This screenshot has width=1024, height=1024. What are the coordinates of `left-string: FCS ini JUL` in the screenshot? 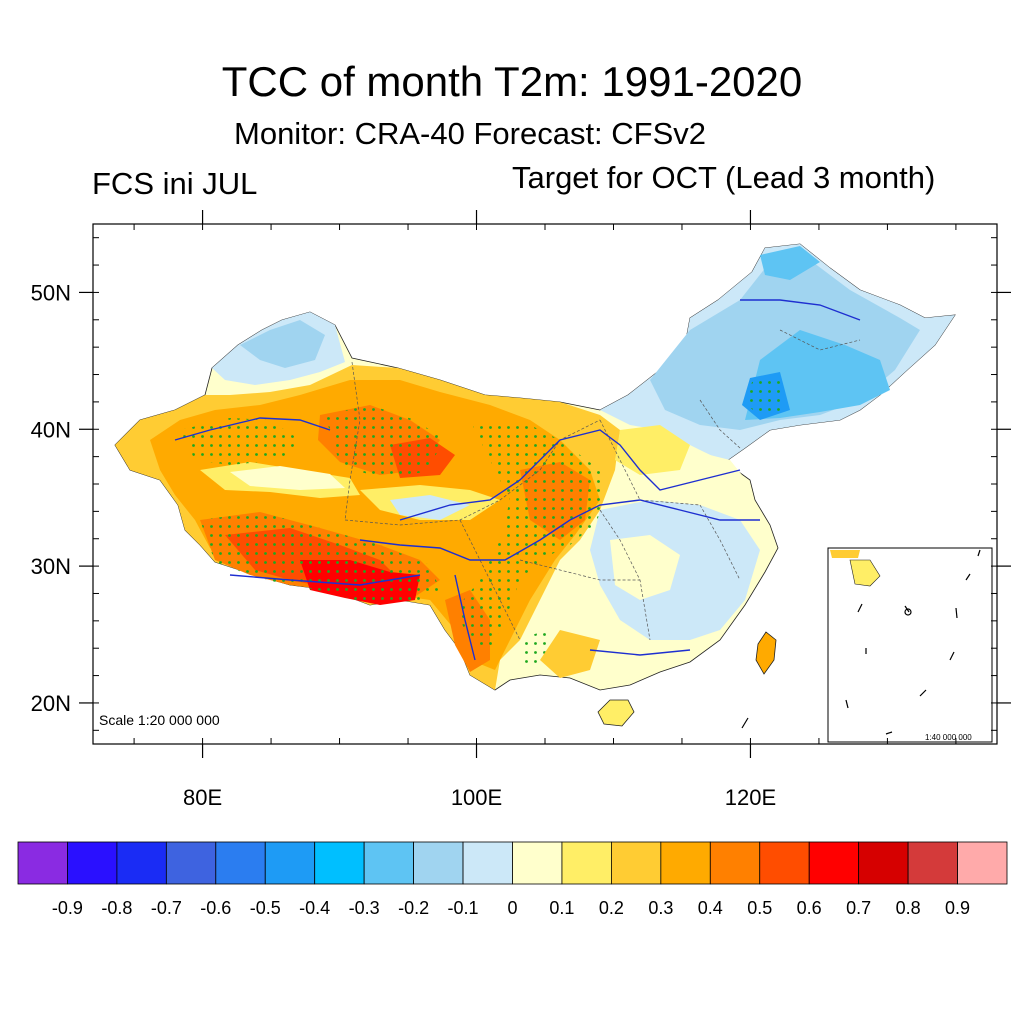 It's located at (175, 183).